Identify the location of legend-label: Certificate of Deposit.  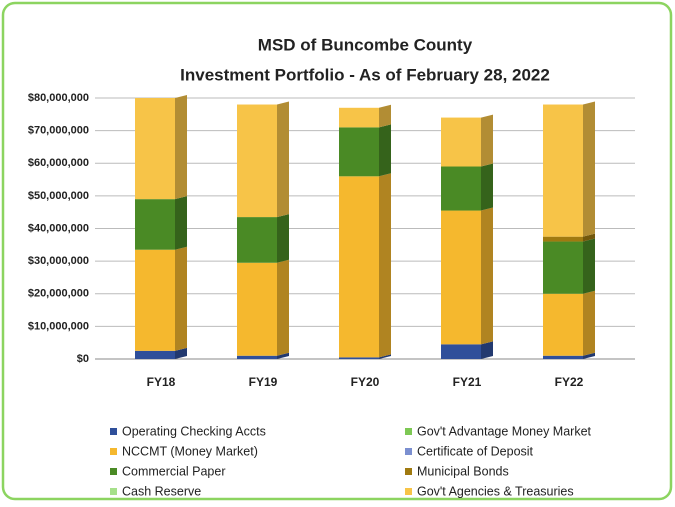
(475, 451).